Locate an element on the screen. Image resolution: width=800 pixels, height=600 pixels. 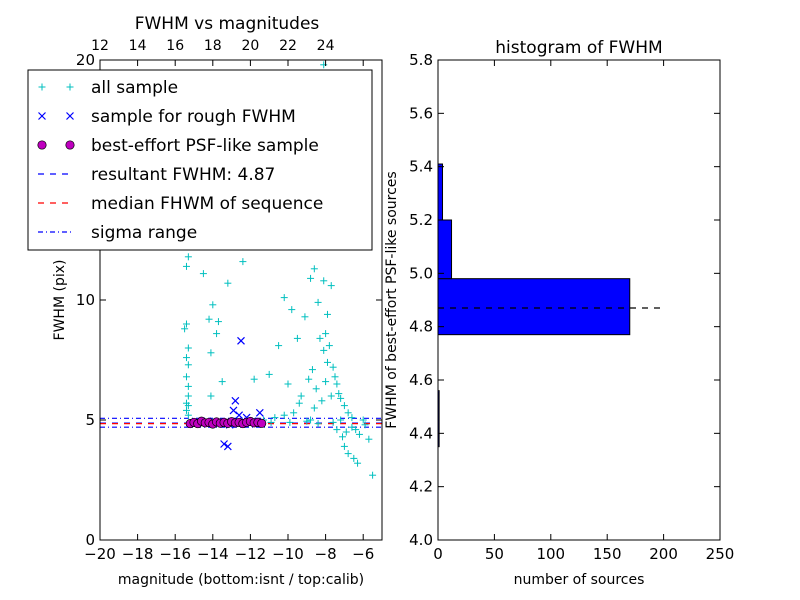
hist-x-tick-label-2: 100 is located at coordinates (550, 554).